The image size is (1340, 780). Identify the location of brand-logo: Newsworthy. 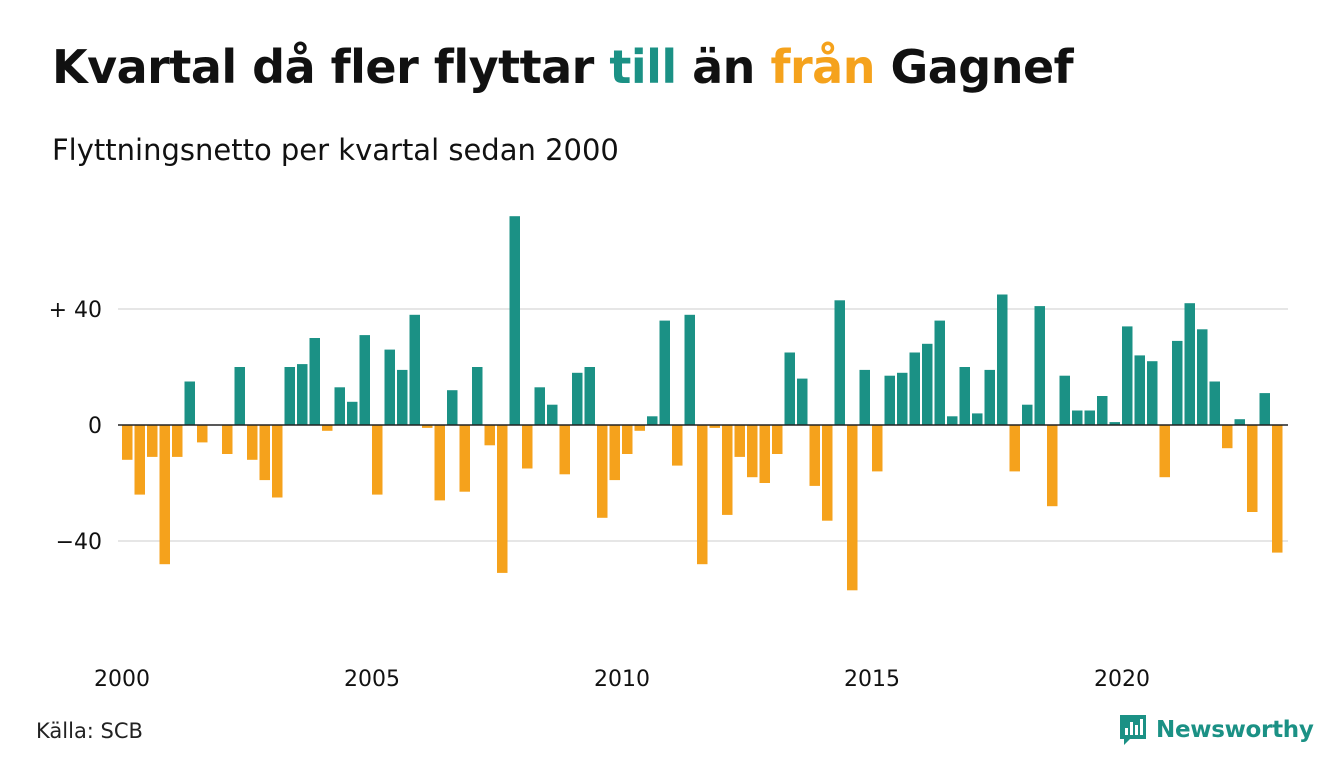
(1216, 730).